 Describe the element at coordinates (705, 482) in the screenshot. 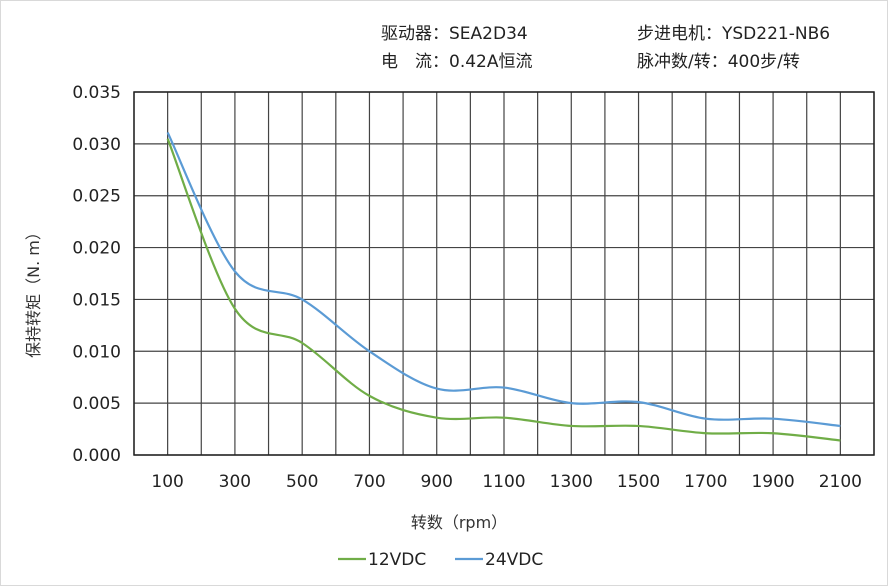

I see `x-tick-label: 1700` at that location.